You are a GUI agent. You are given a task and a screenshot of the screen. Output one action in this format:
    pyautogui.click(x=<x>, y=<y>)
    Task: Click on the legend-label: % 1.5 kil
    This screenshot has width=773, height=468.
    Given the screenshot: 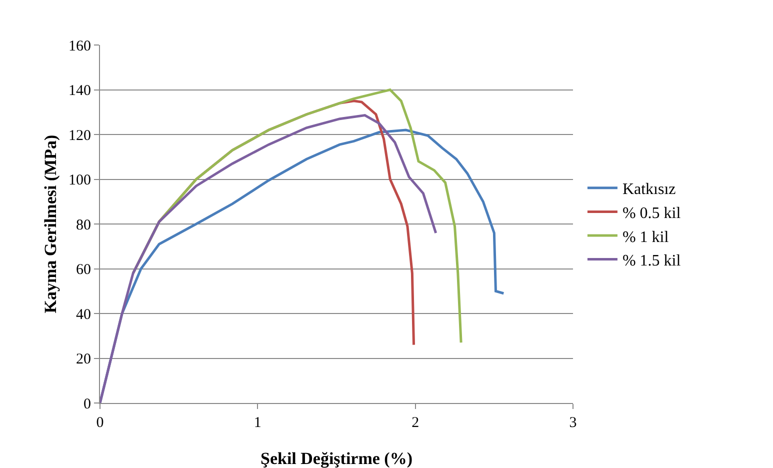 What is the action you would take?
    pyautogui.click(x=652, y=261)
    